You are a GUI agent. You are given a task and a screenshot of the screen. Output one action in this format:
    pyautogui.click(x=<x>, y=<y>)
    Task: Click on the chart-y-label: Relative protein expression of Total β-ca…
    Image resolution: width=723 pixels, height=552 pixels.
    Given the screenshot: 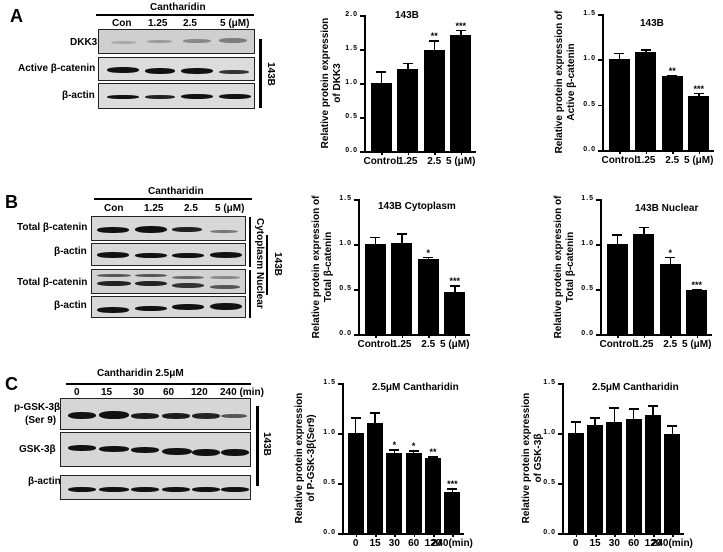 What is the action you would take?
    pyautogui.click(x=565, y=267)
    